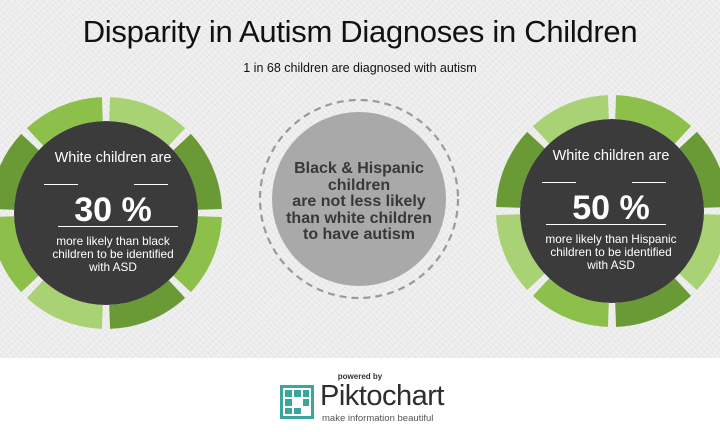  I want to click on brand-text: Piktochart, so click(382, 396).